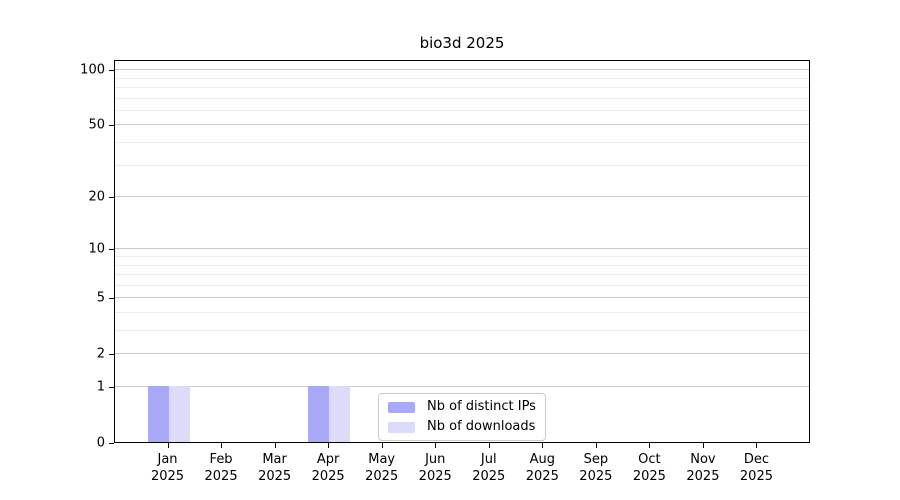  I want to click on month-label: Dec, so click(756, 459).